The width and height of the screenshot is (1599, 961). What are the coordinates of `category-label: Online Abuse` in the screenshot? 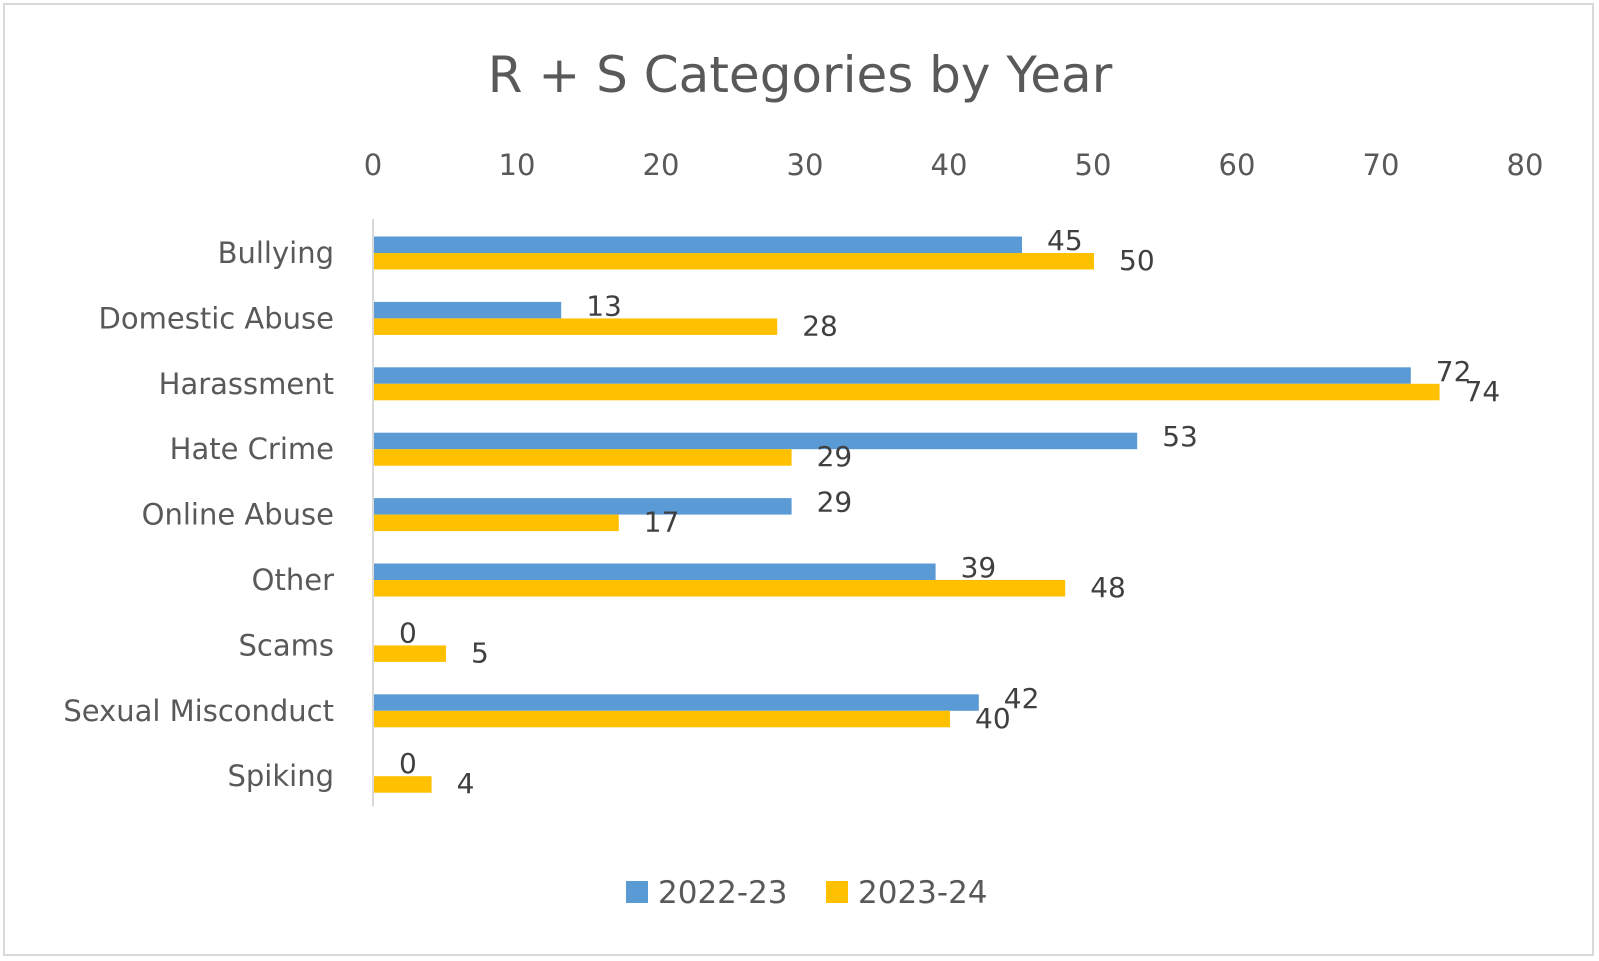 It's located at (238, 515).